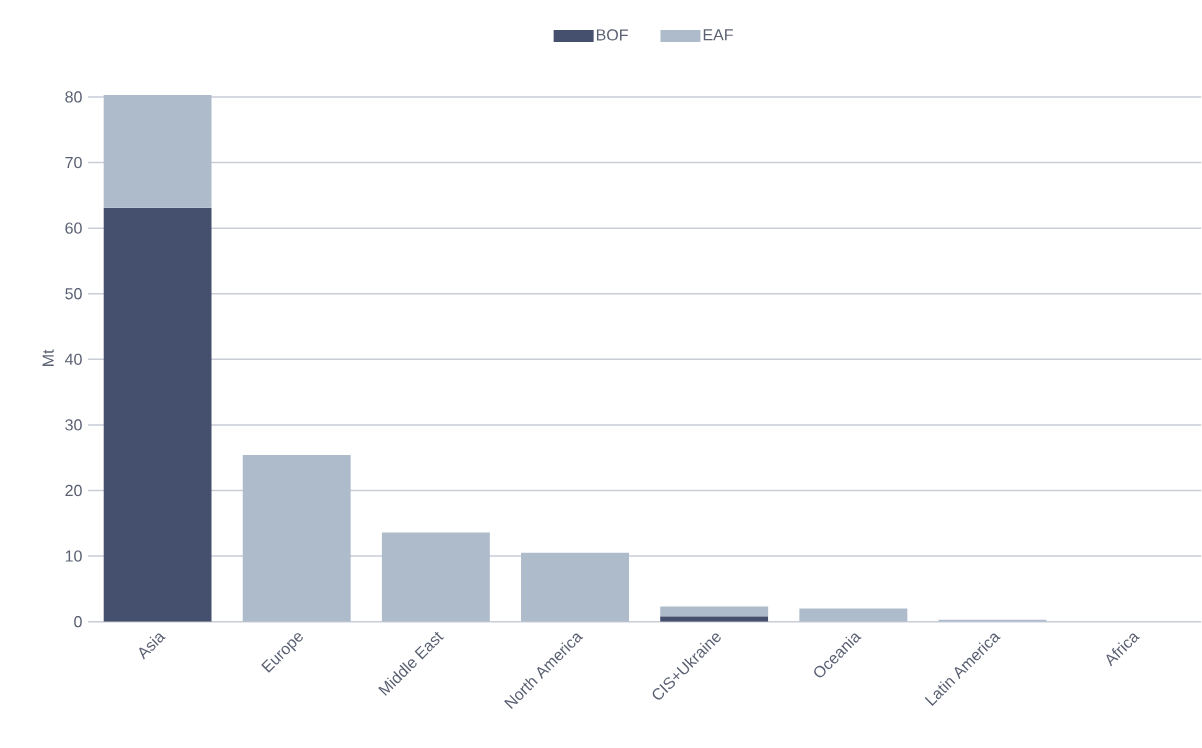 This screenshot has height=748, width=1202. What do you see at coordinates (73, 425) in the screenshot?
I see `y-tick-label: 30` at bounding box center [73, 425].